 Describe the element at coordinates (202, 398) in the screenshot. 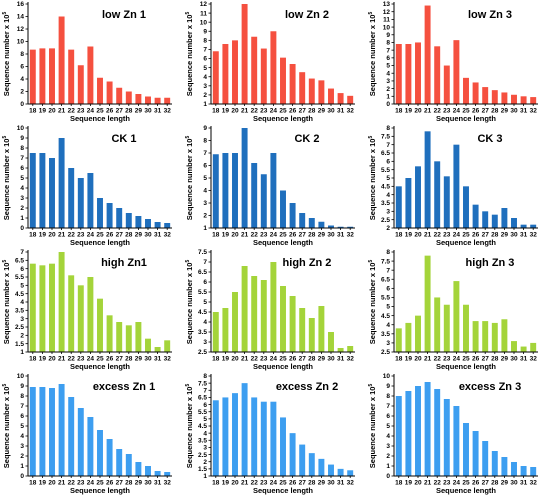

I see `y-tick-label: 6.5` at that location.